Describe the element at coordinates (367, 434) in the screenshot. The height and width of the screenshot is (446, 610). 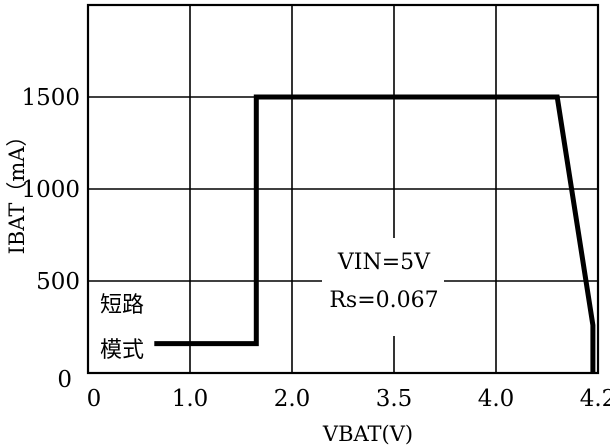
I see `x-axis-label: VBAT(V)` at that location.